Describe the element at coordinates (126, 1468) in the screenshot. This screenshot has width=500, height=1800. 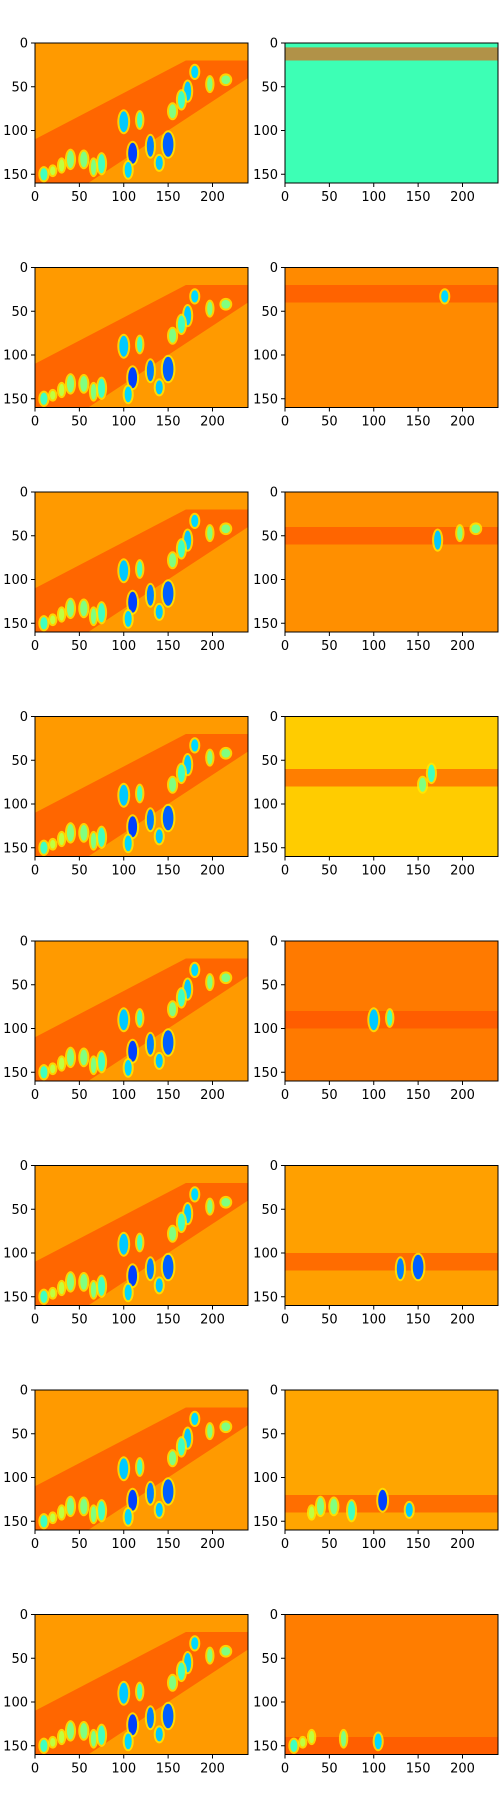
I see `panel-r7-c1: 0 50 100 150 200 0 50 100 150` at that location.